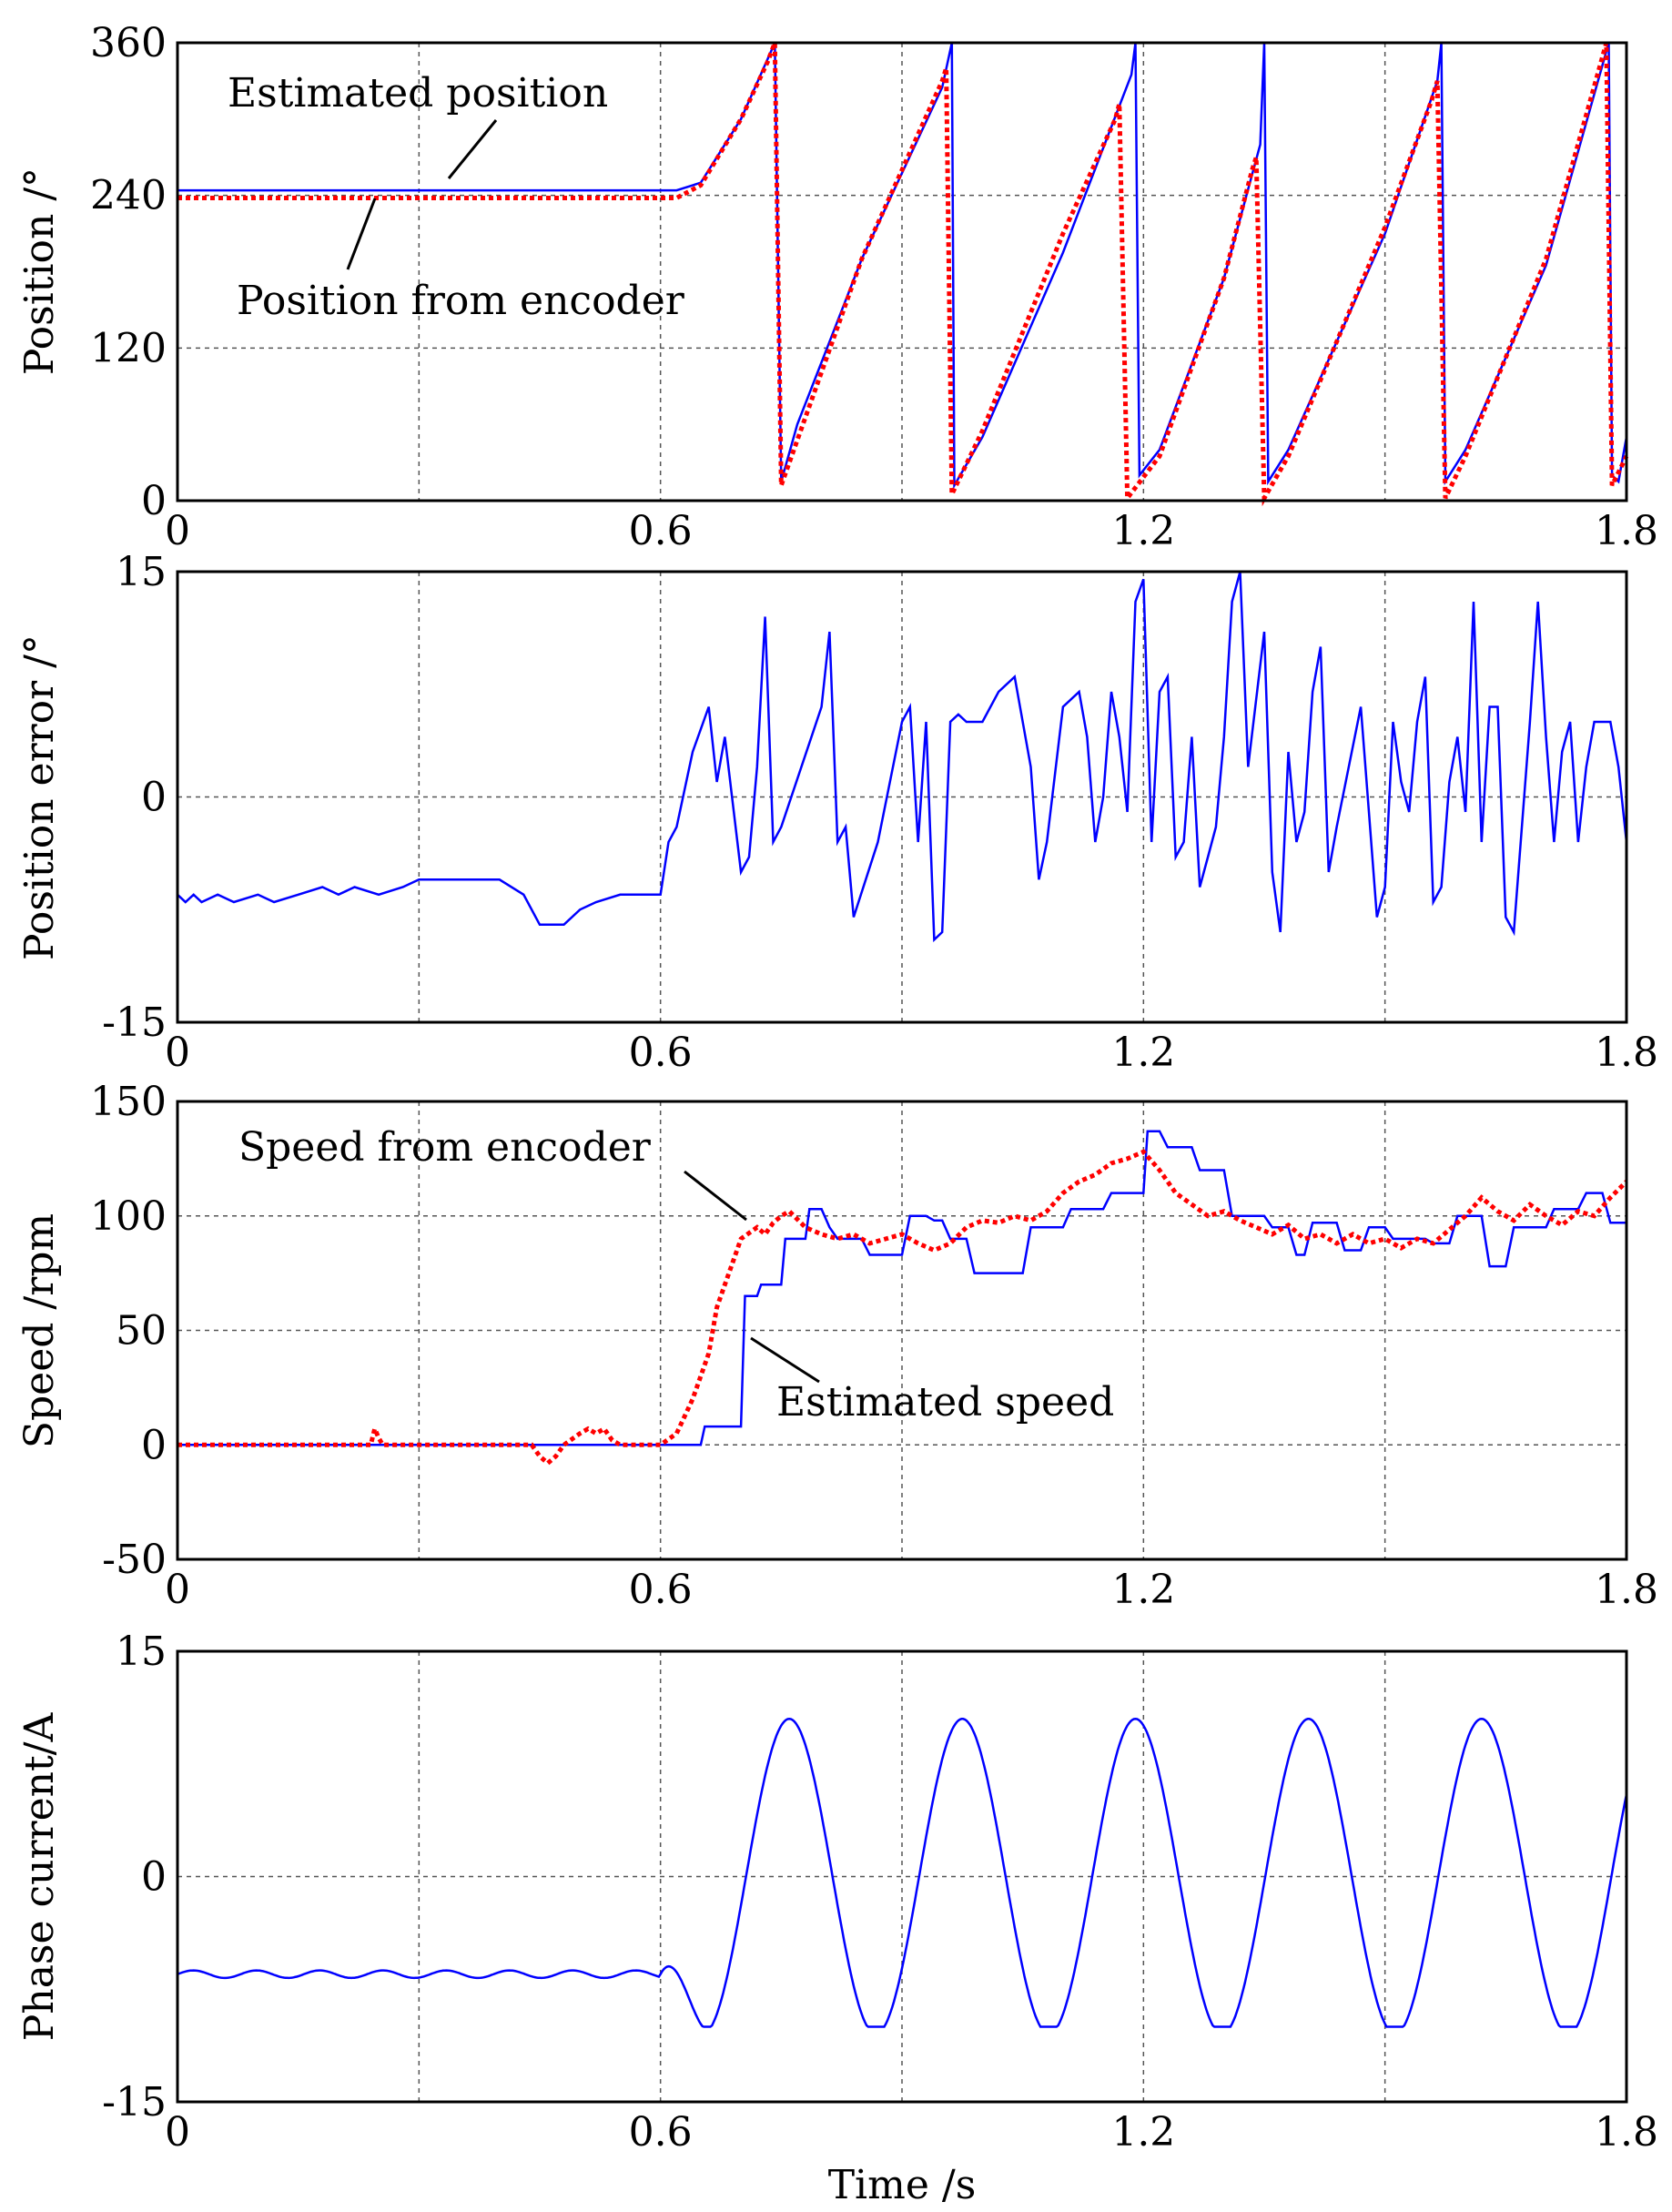 The height and width of the screenshot is (2212, 1672). Describe the element at coordinates (445, 1147) in the screenshot. I see `annotation-speed-from-encoder: Speed from encoder` at that location.